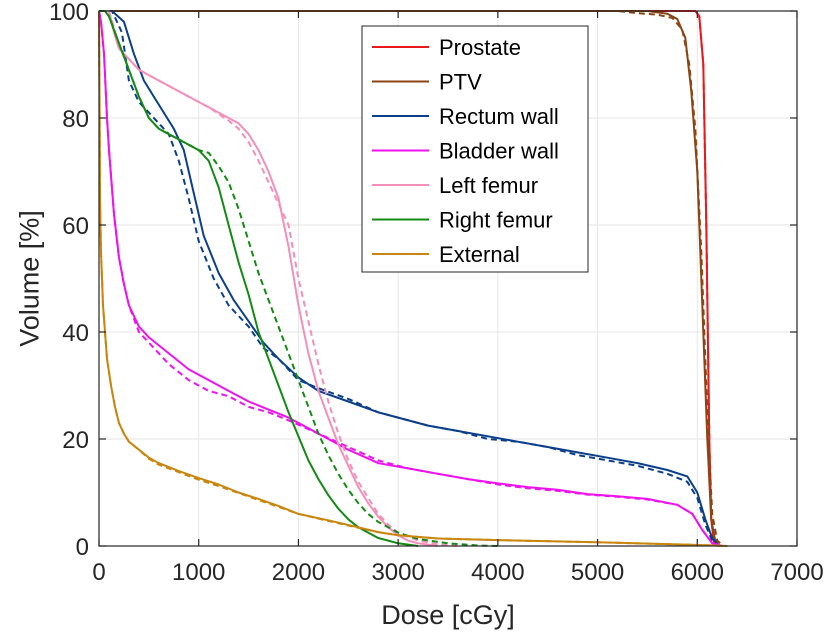 Image resolution: width=830 pixels, height=637 pixels. I want to click on y-tick-label: 100, so click(69, 13).